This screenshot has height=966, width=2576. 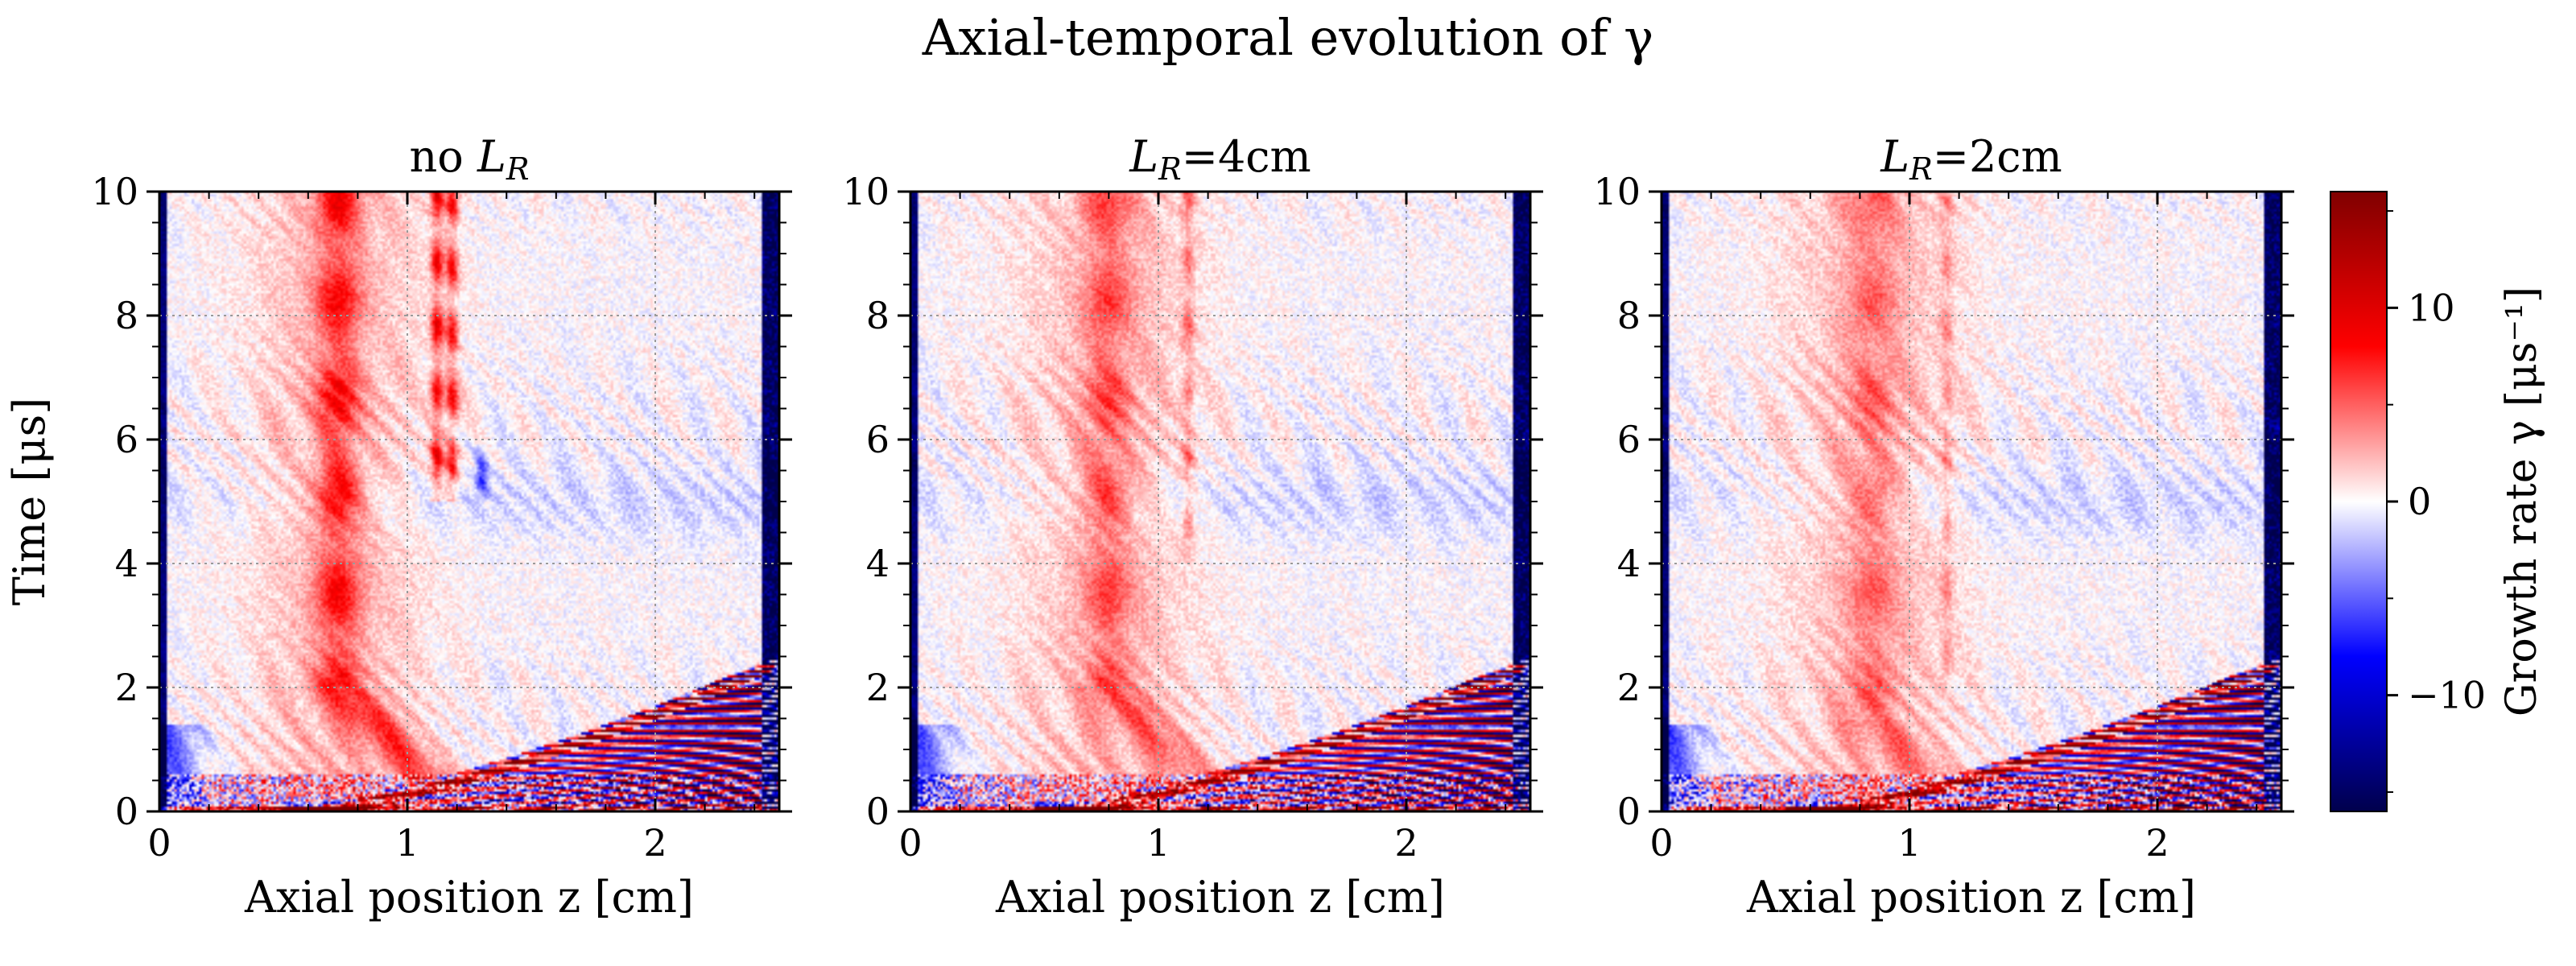 What do you see at coordinates (2522, 501) in the screenshot?
I see `colorbar-label: Growth rate γ [μs⁻¹]` at bounding box center [2522, 501].